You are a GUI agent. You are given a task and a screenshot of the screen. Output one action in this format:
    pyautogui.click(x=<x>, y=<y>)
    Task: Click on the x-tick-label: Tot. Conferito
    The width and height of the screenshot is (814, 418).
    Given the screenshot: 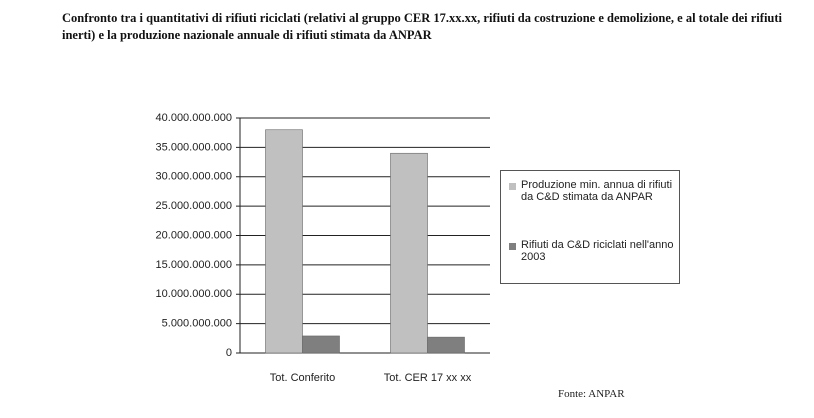 What is the action you would take?
    pyautogui.click(x=302, y=378)
    